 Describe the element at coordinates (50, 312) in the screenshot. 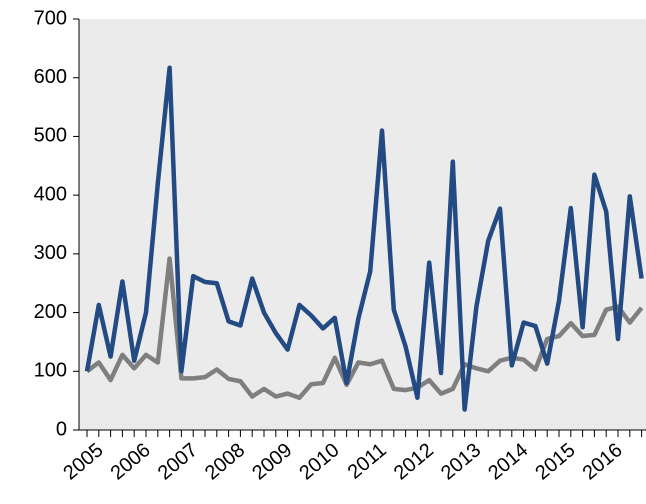

I see `y-tick-label: 200` at that location.